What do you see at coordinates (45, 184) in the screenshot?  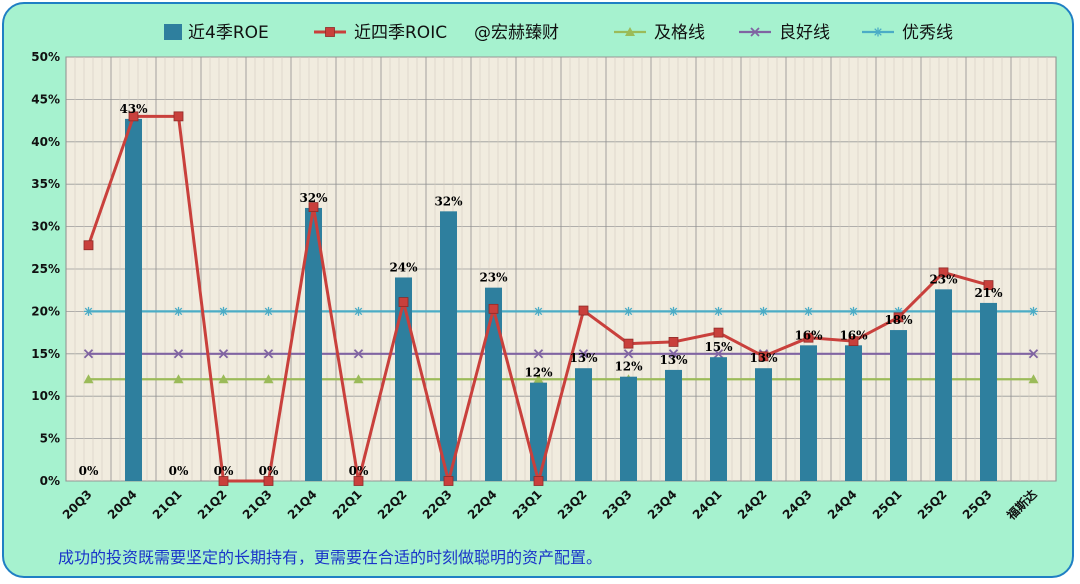 I see `y-tick-label: 35%` at bounding box center [45, 184].